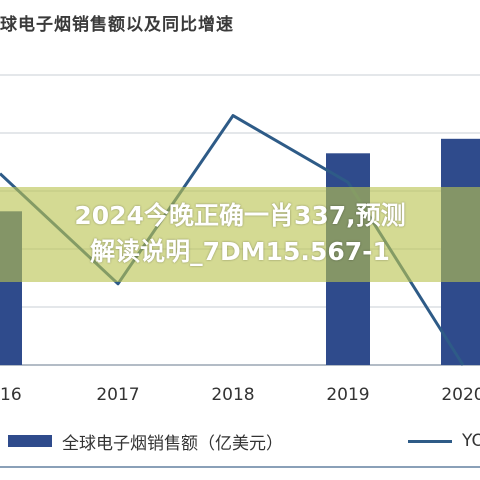  Describe the element at coordinates (117, 395) in the screenshot. I see `x-tick-label: 2017` at that location.